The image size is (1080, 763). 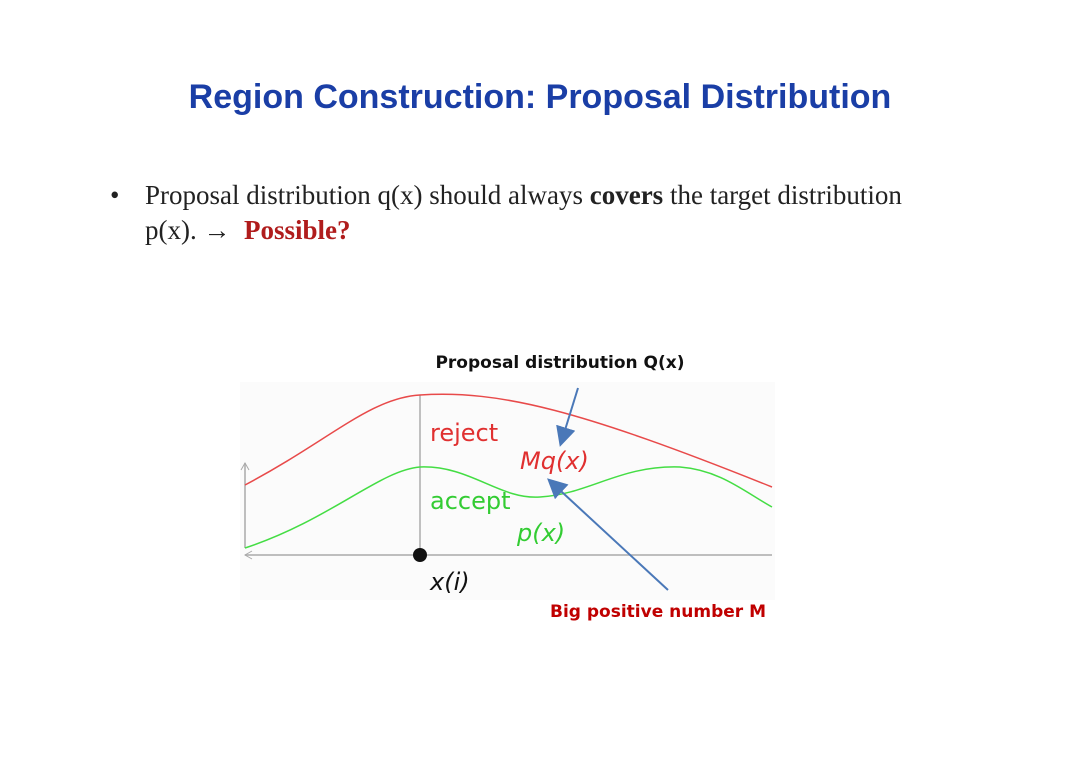 I want to click on highlight: Possible?, so click(x=297, y=230).